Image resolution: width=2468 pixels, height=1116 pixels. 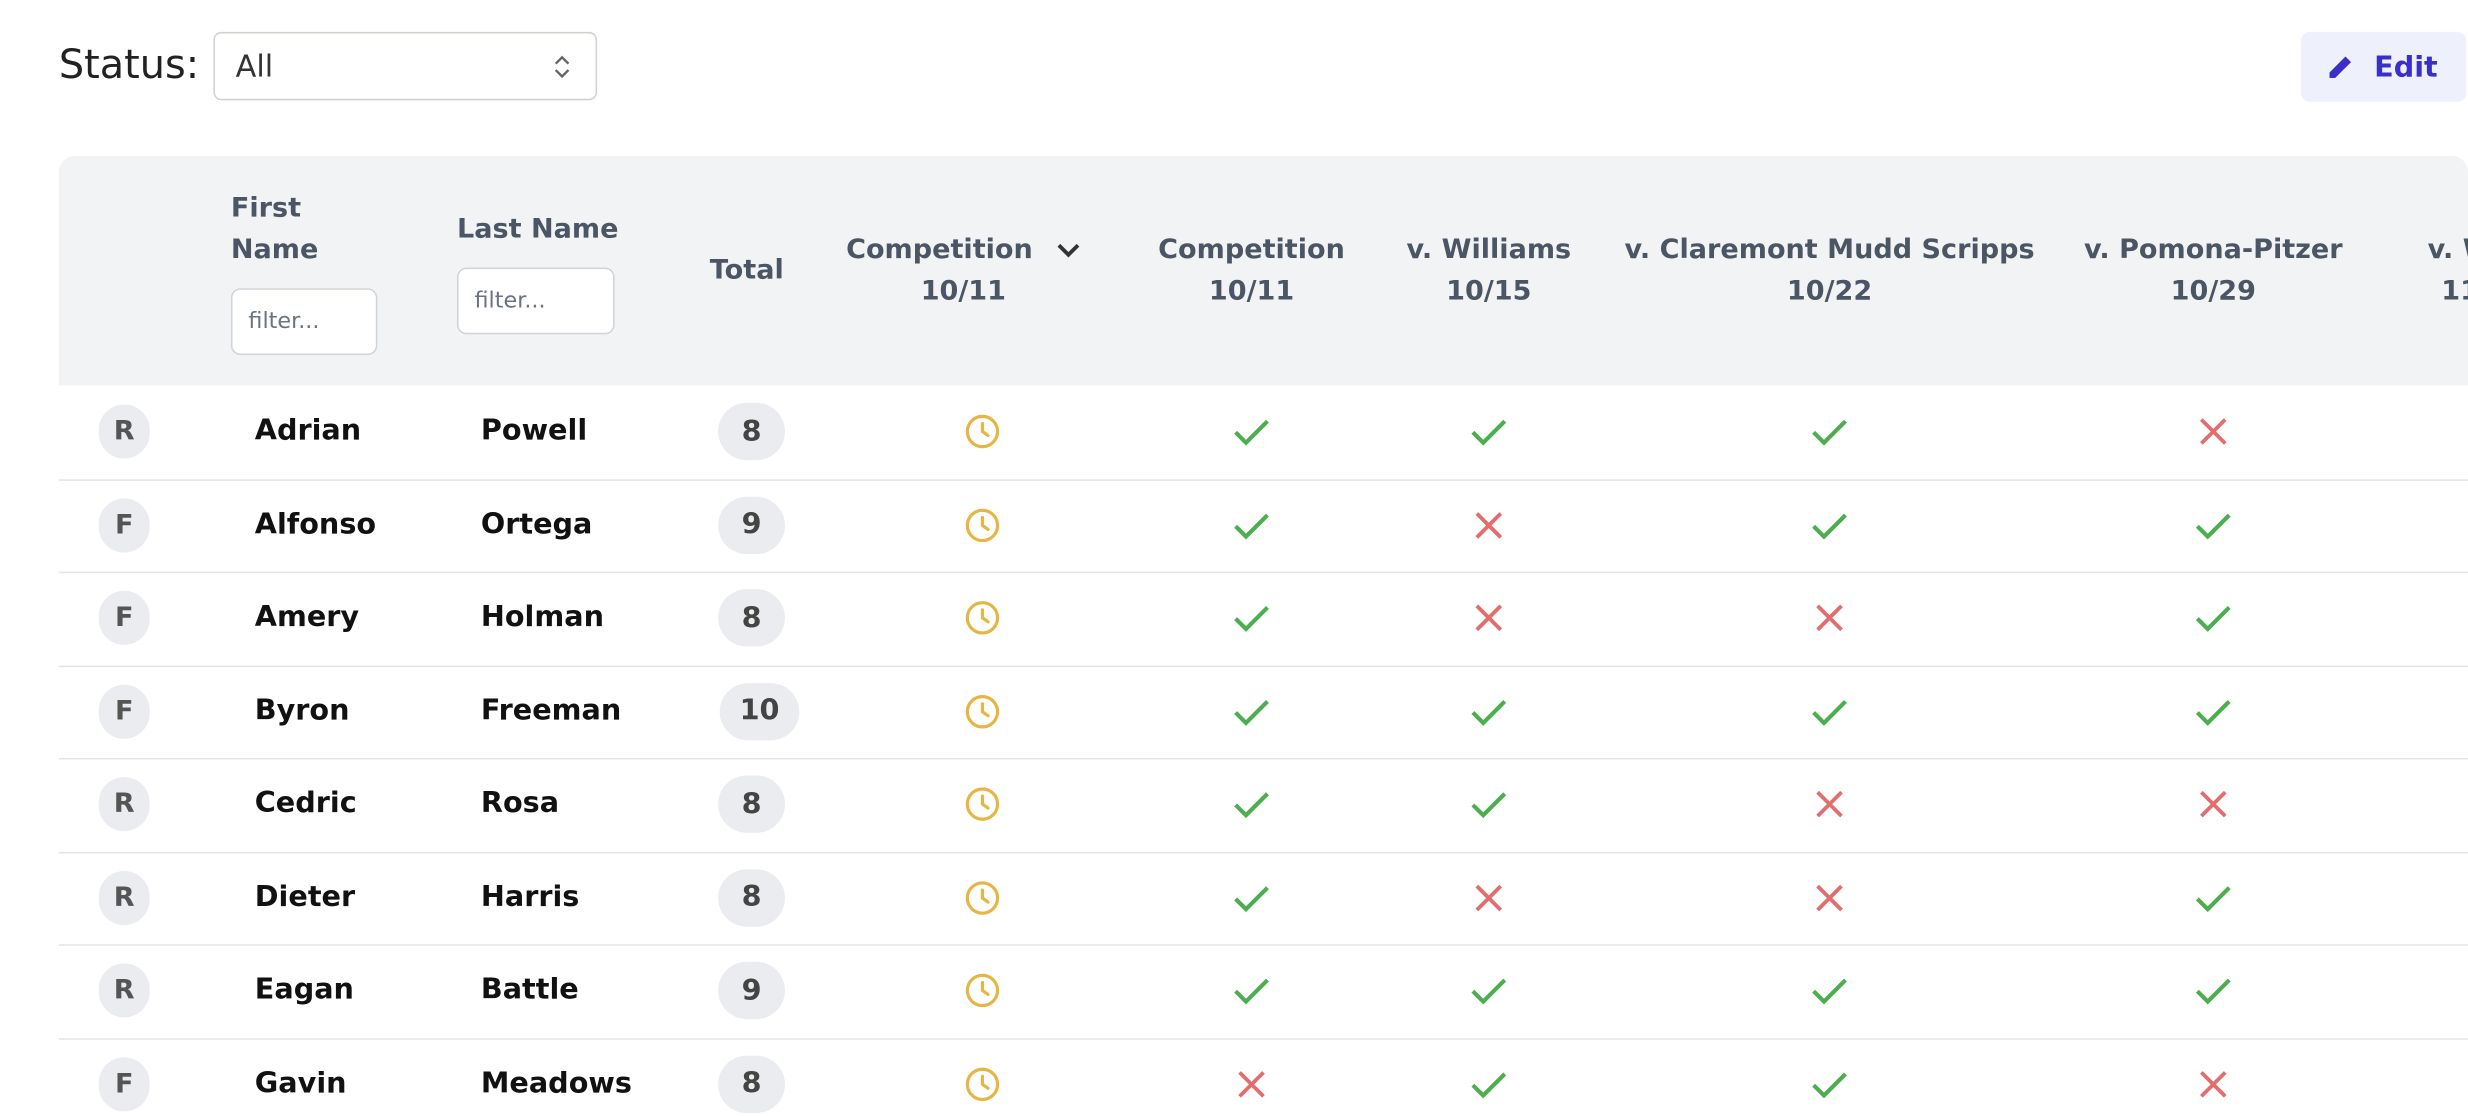 I want to click on edit-button: Edit, so click(x=2383, y=66).